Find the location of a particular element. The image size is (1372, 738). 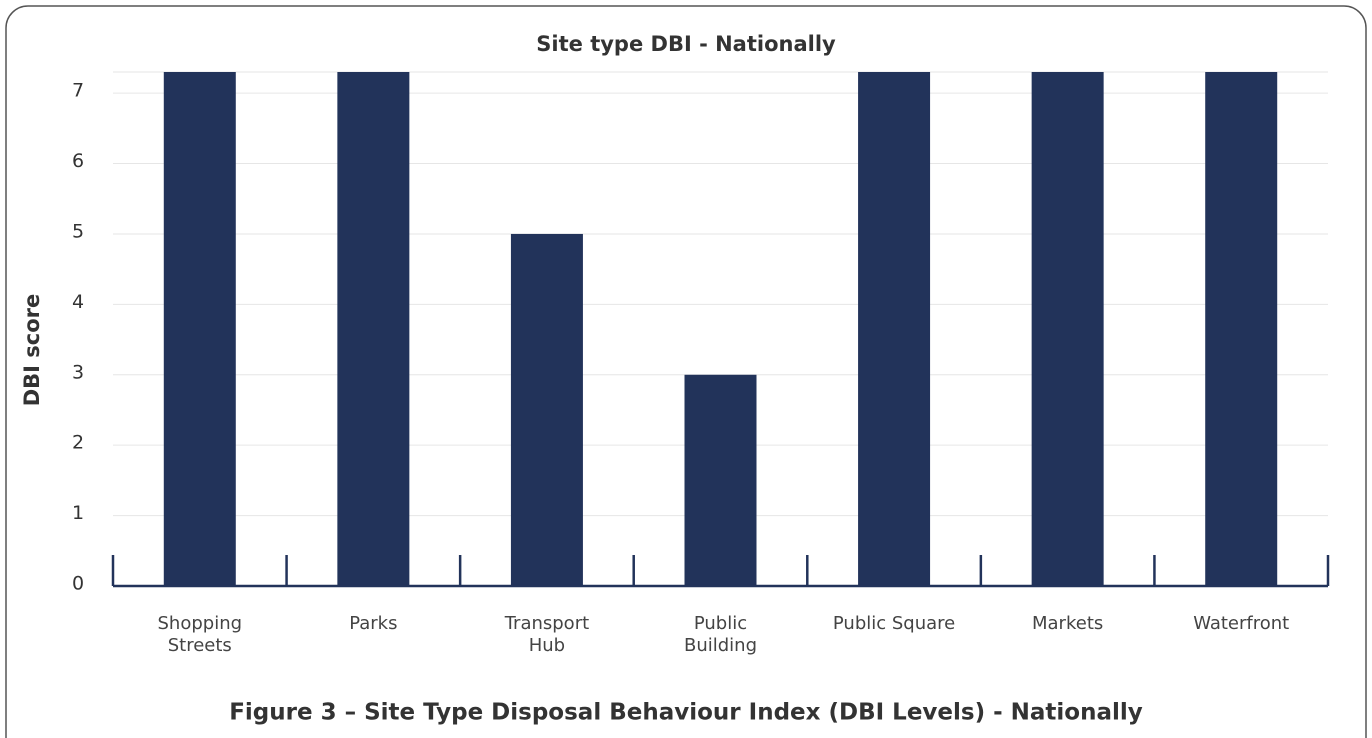

y-axis-label: DBI score is located at coordinates (32, 350).